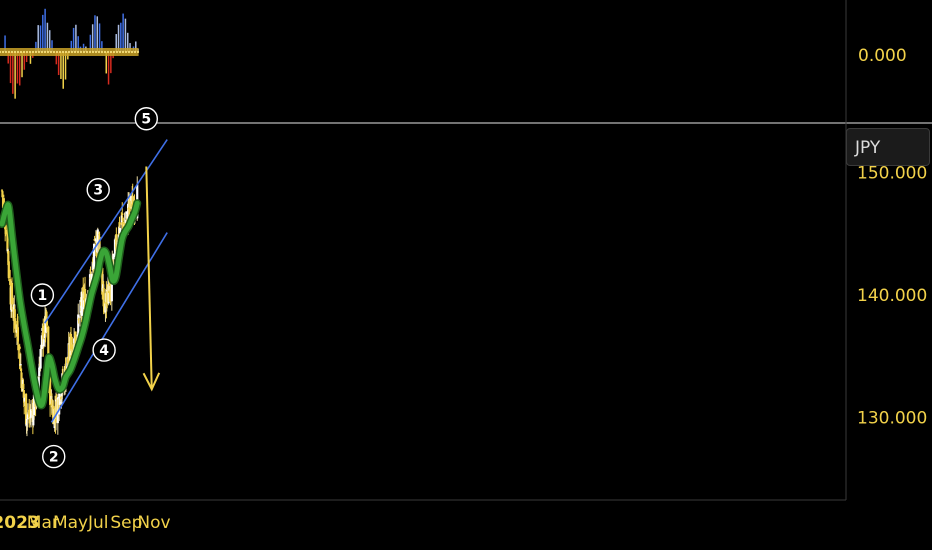 This screenshot has width=932, height=550. Describe the element at coordinates (70, 523) in the screenshot. I see `time-tick-label: May` at that location.